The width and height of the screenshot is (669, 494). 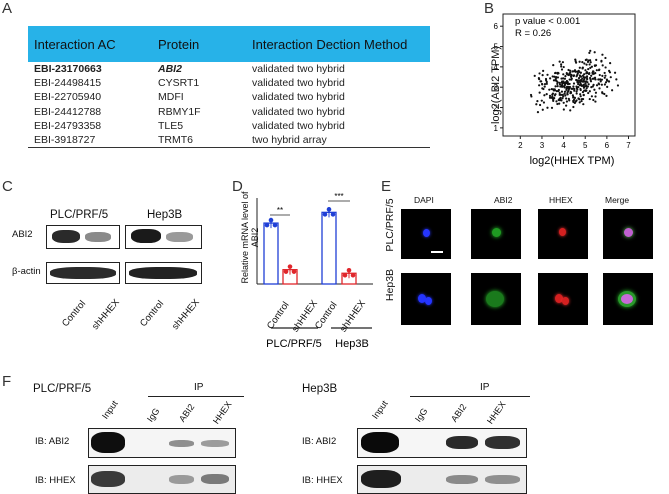 What do you see at coordinates (62, 389) in the screenshot?
I see `ip-left-title: PLC/PRF/5` at bounding box center [62, 389].